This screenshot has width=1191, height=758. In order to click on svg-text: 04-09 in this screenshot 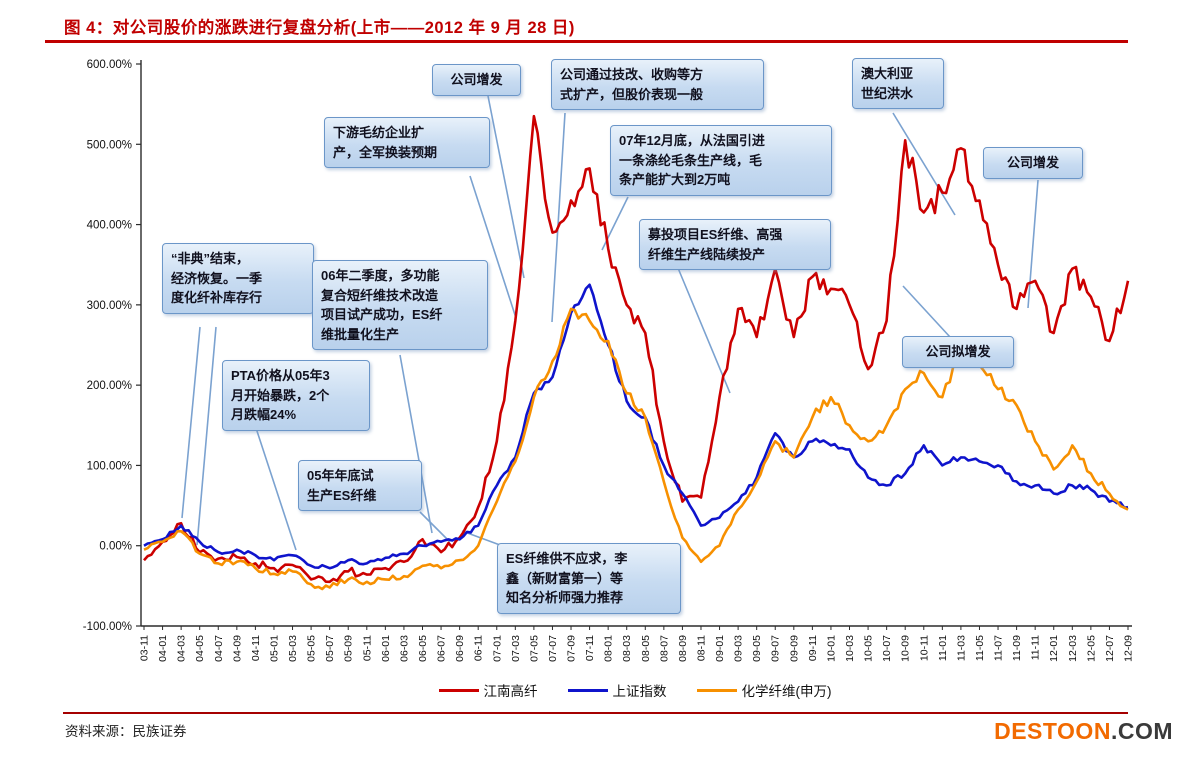, I will do `click(237, 648)`.